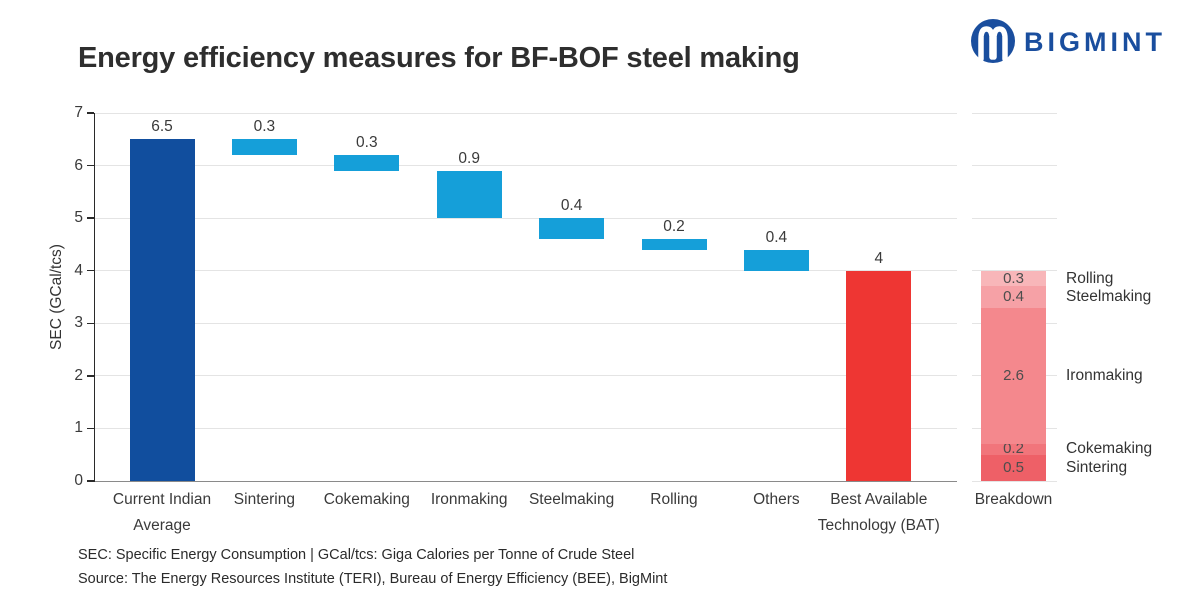 The height and width of the screenshot is (600, 1200). What do you see at coordinates (1104, 375) in the screenshot?
I see `breakdown-name-ironmaking: Ironmaking` at bounding box center [1104, 375].